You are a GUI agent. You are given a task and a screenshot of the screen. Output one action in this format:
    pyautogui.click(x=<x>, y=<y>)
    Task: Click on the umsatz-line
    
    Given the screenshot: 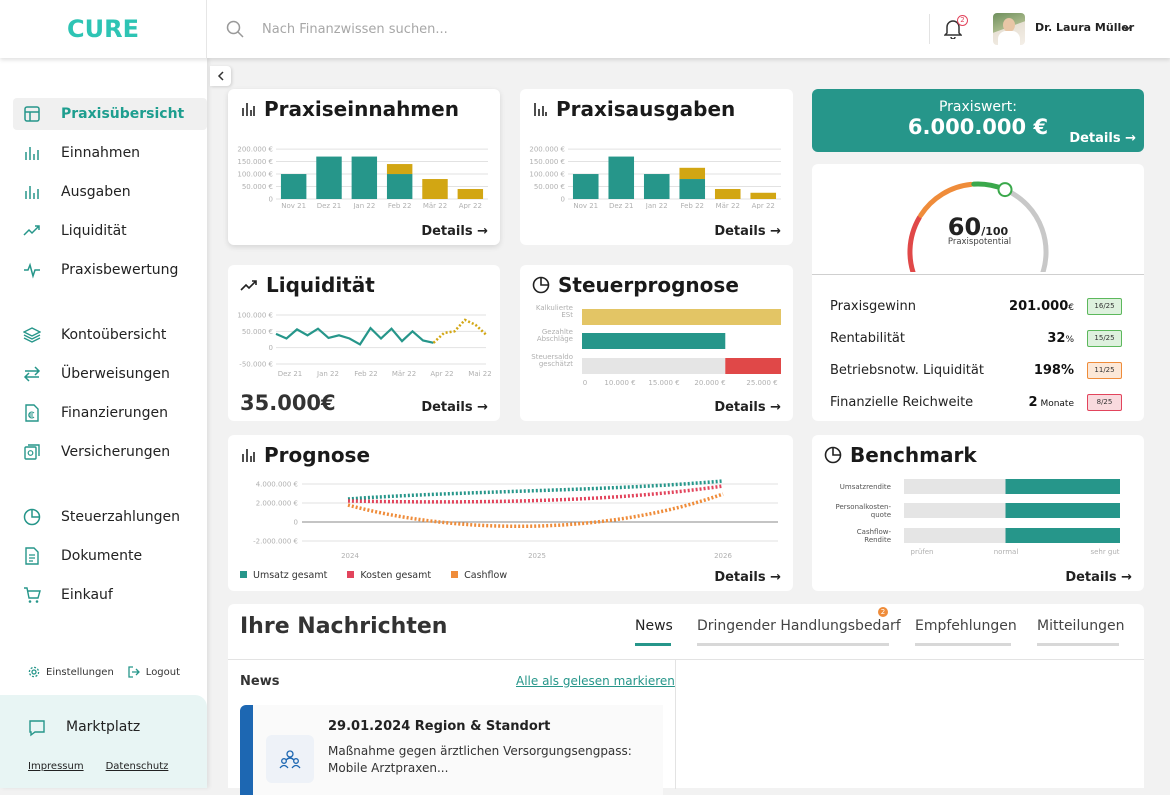 What is the action you would take?
    pyautogui.click(x=535, y=490)
    